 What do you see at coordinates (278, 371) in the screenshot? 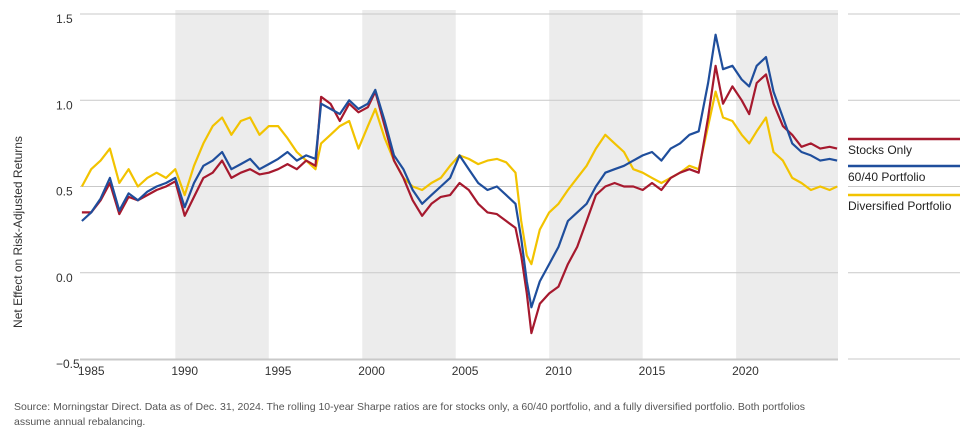
I see `x-tick-label: 1995` at bounding box center [278, 371].